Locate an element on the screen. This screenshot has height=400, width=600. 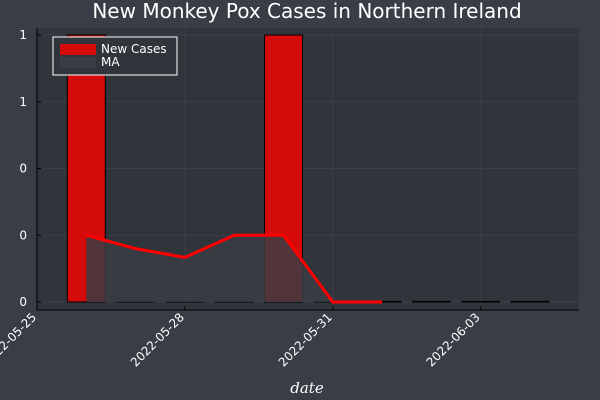
legend-box is located at coordinates (115, 56).